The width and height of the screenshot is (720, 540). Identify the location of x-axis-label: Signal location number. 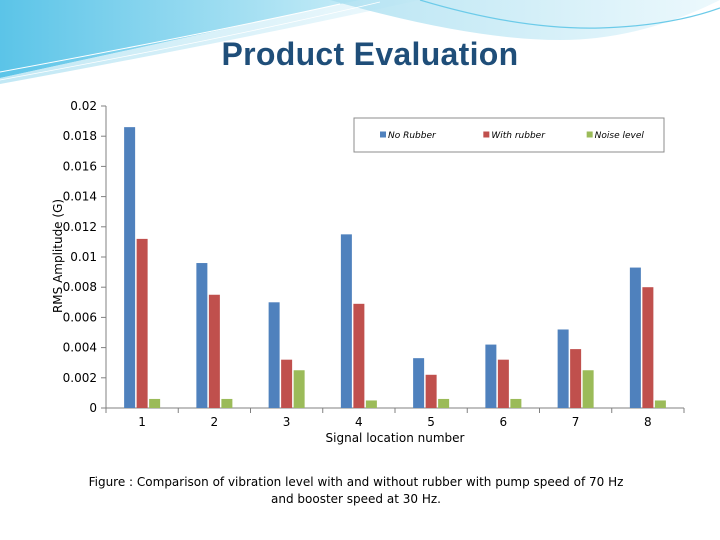
(395, 438).